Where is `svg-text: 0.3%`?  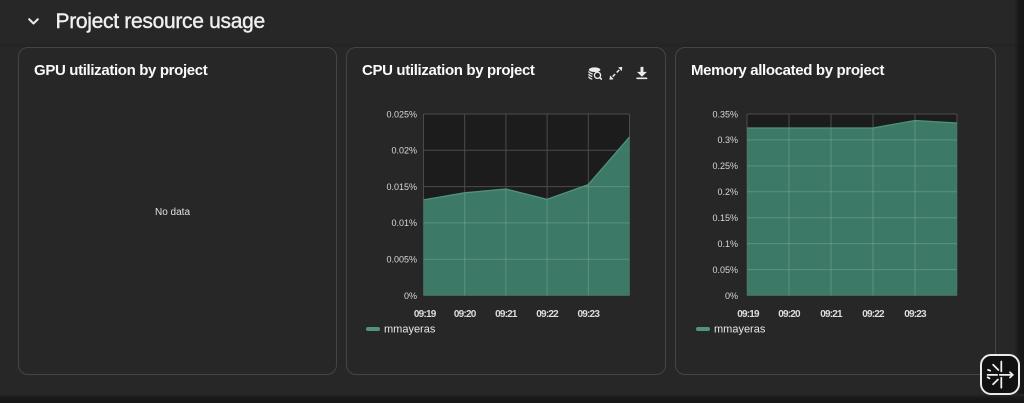
svg-text: 0.3% is located at coordinates (727, 140).